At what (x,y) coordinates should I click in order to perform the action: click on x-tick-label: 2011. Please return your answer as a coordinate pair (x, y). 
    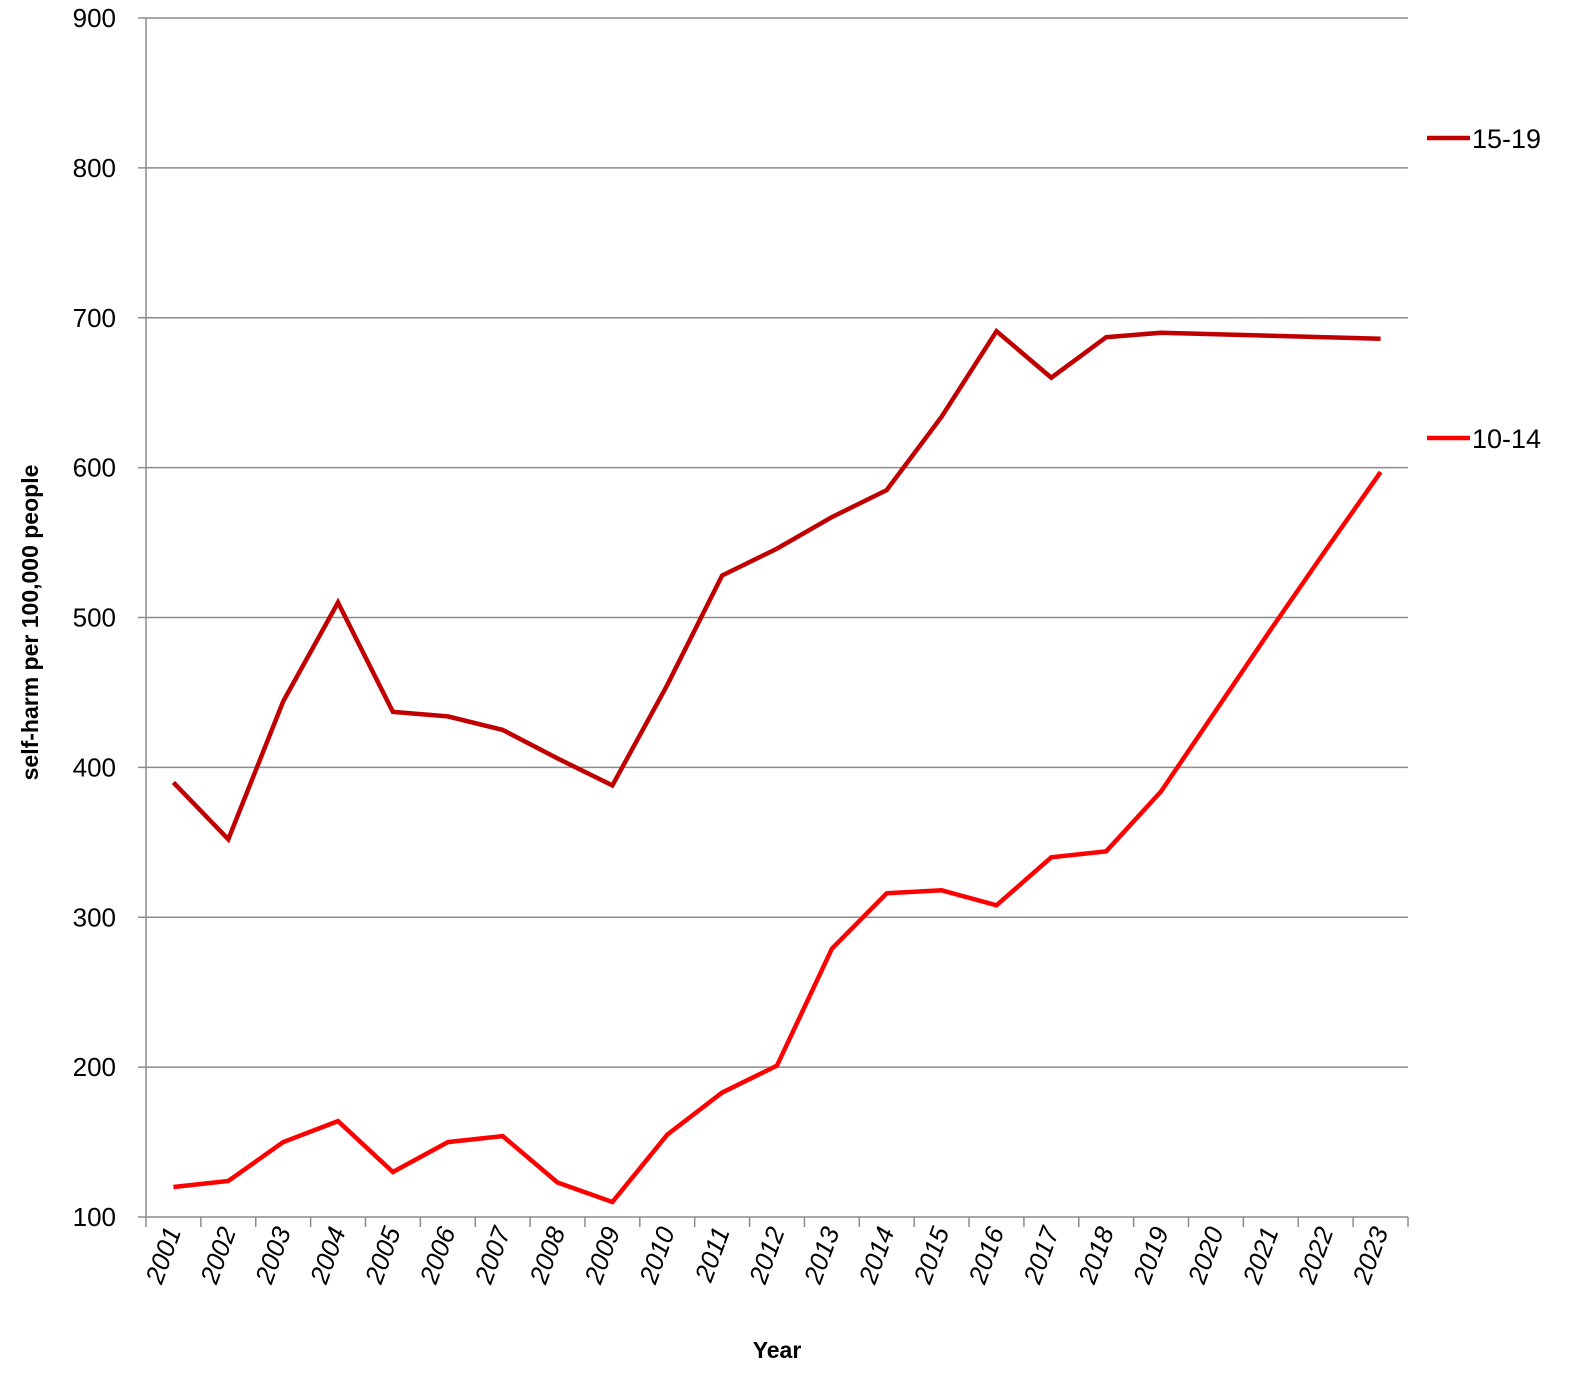
    Looking at the image, I should click on (712, 1255).